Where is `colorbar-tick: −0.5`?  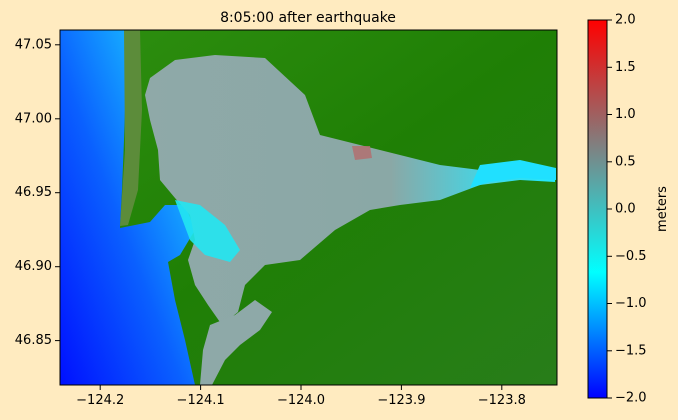 colorbar-tick: −0.5 is located at coordinates (627, 256).